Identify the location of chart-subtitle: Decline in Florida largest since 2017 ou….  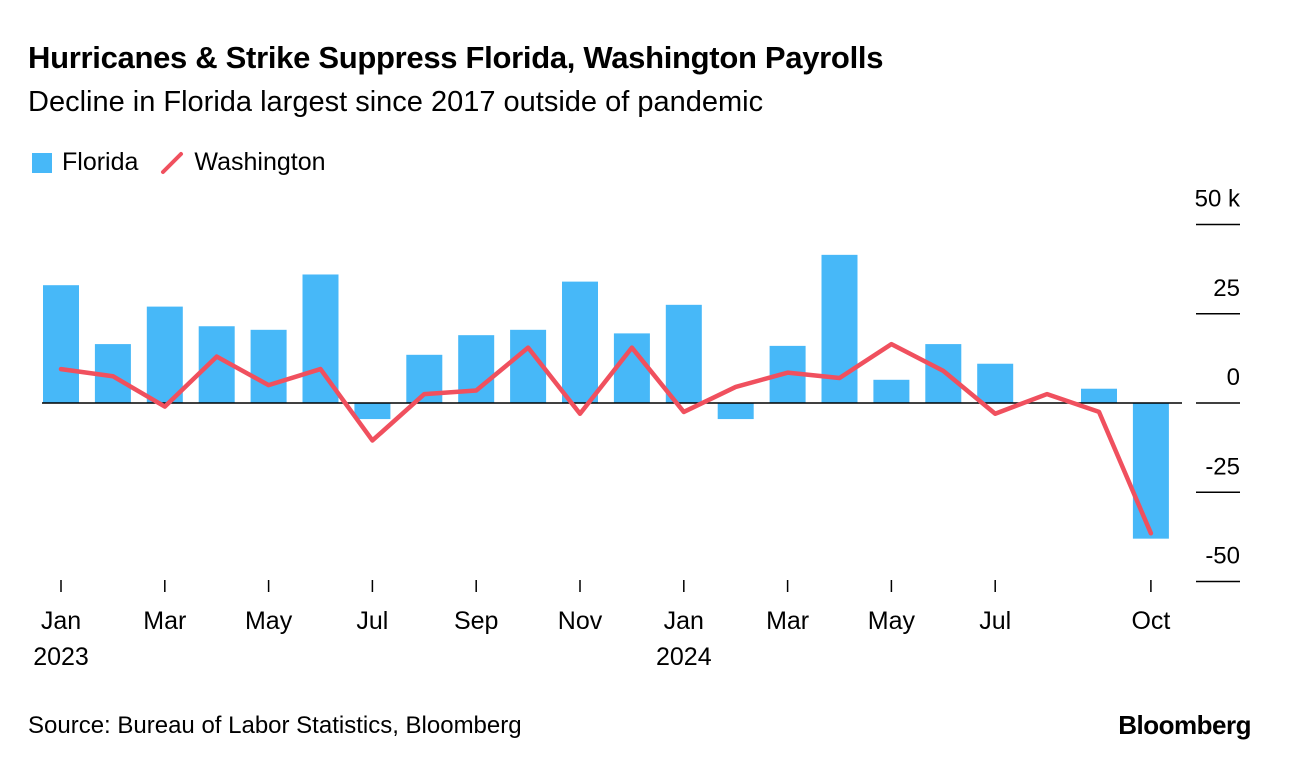
(396, 102).